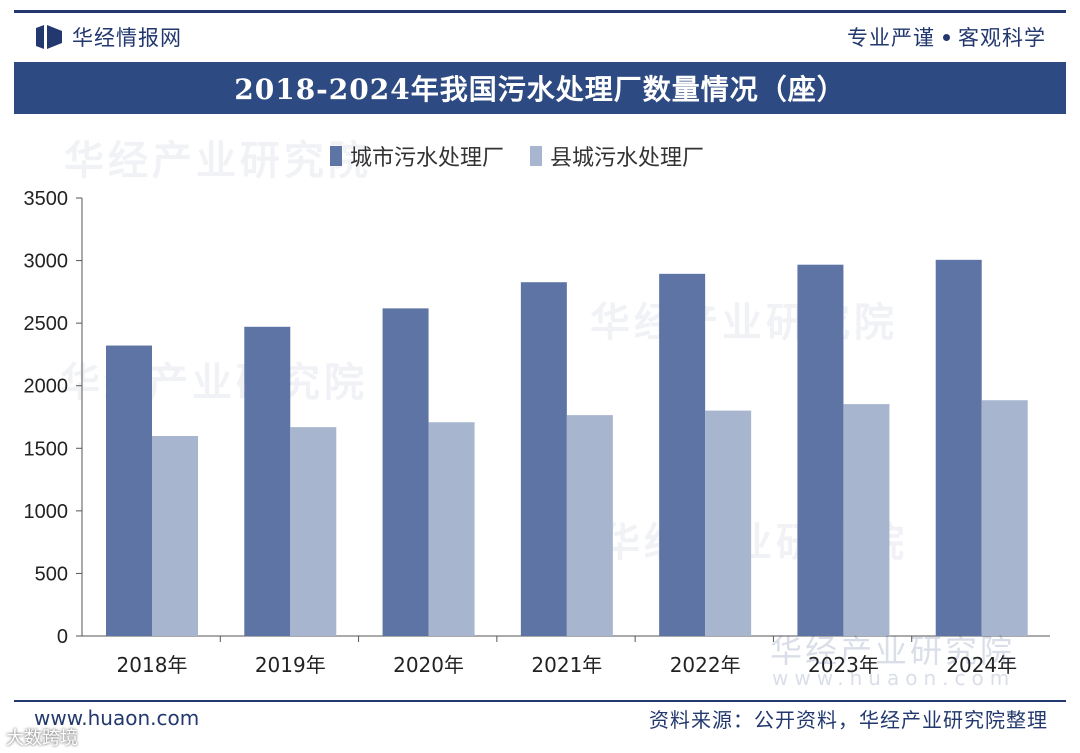 Image resolution: width=1080 pixels, height=753 pixels. What do you see at coordinates (627, 158) in the screenshot?
I see `legend-label-county: 县城污水处理厂` at bounding box center [627, 158].